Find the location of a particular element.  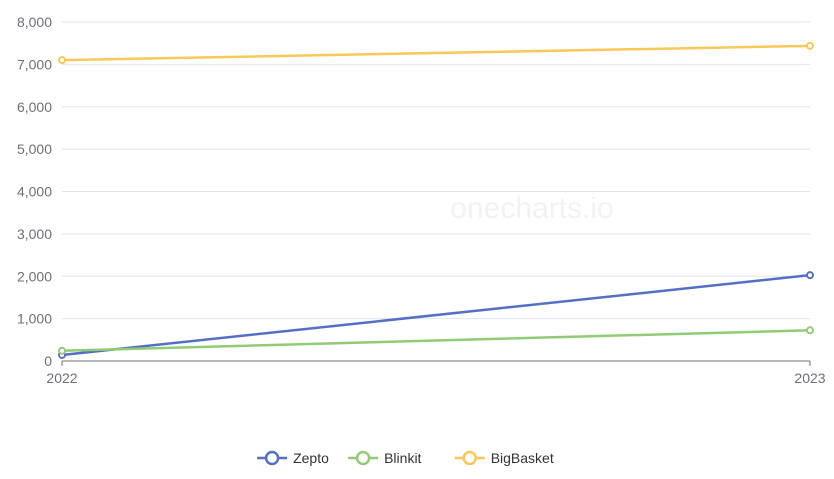

legend-item-blinkit: Blinkit is located at coordinates (385, 458).